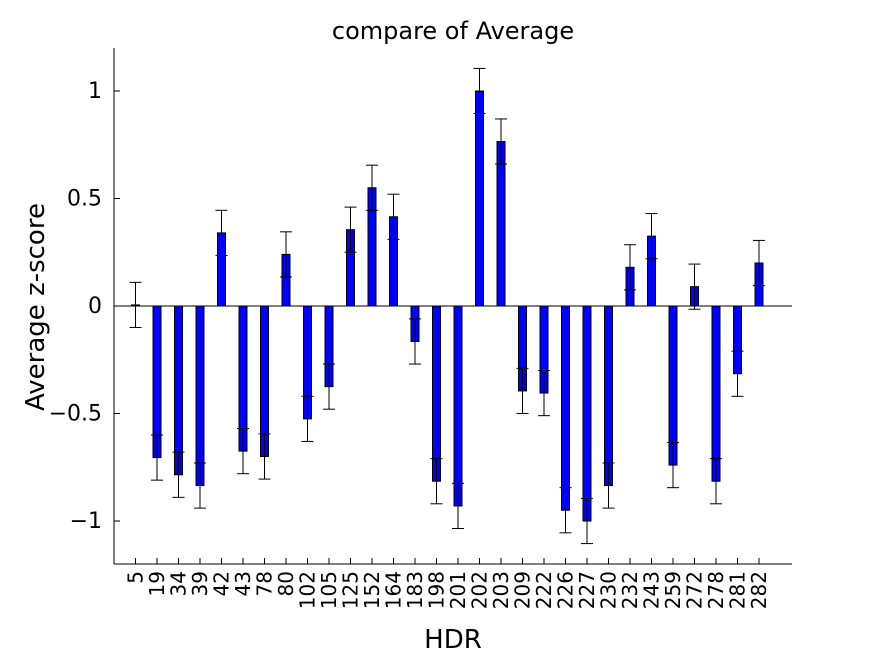 This screenshot has width=875, height=656. Describe the element at coordinates (480, 590) in the screenshot. I see `x-tick-label: 202` at that location.